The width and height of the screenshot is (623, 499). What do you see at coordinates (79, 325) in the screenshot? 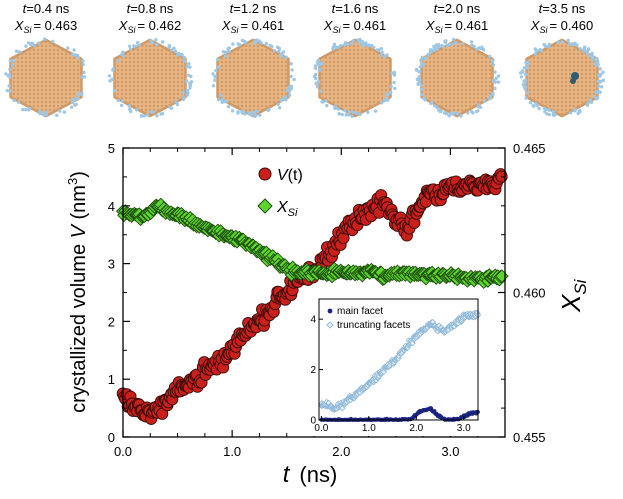
I see `y-left-axis-text: crystallized volume` at bounding box center [79, 325].